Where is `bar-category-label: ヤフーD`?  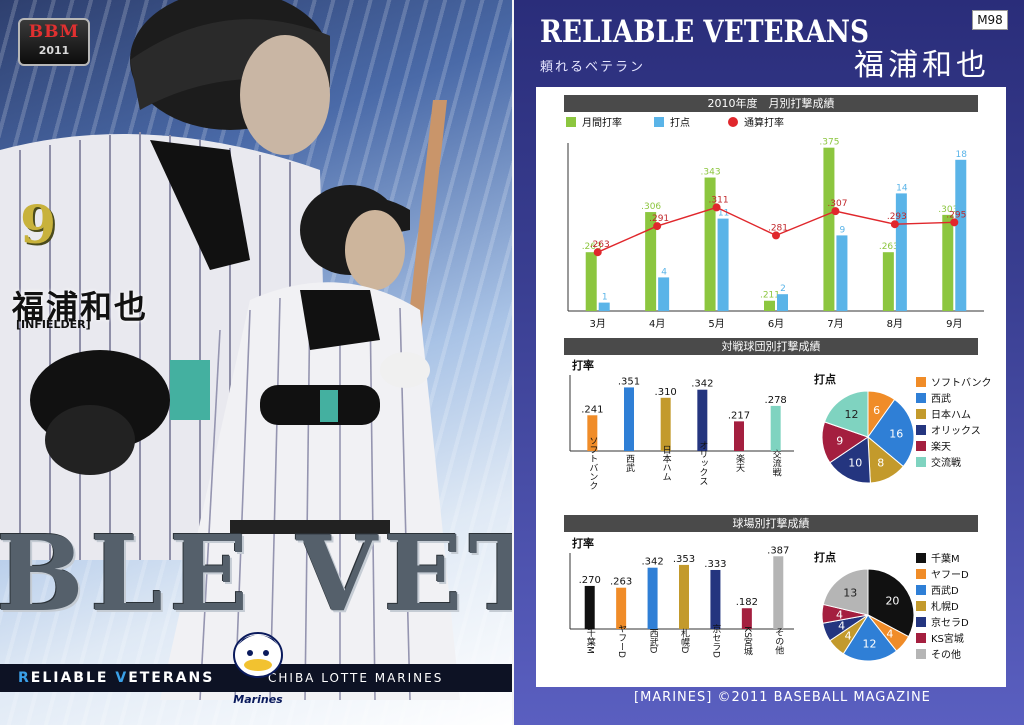 bar-category-label: ヤフーD is located at coordinates (621, 641).